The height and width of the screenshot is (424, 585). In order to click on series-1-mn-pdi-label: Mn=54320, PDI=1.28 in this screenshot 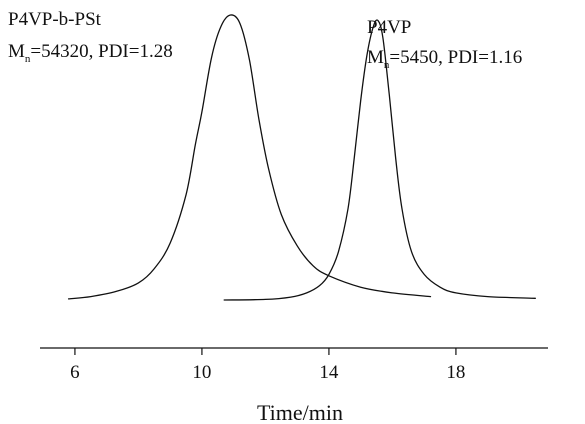, I will do `click(90, 53)`.